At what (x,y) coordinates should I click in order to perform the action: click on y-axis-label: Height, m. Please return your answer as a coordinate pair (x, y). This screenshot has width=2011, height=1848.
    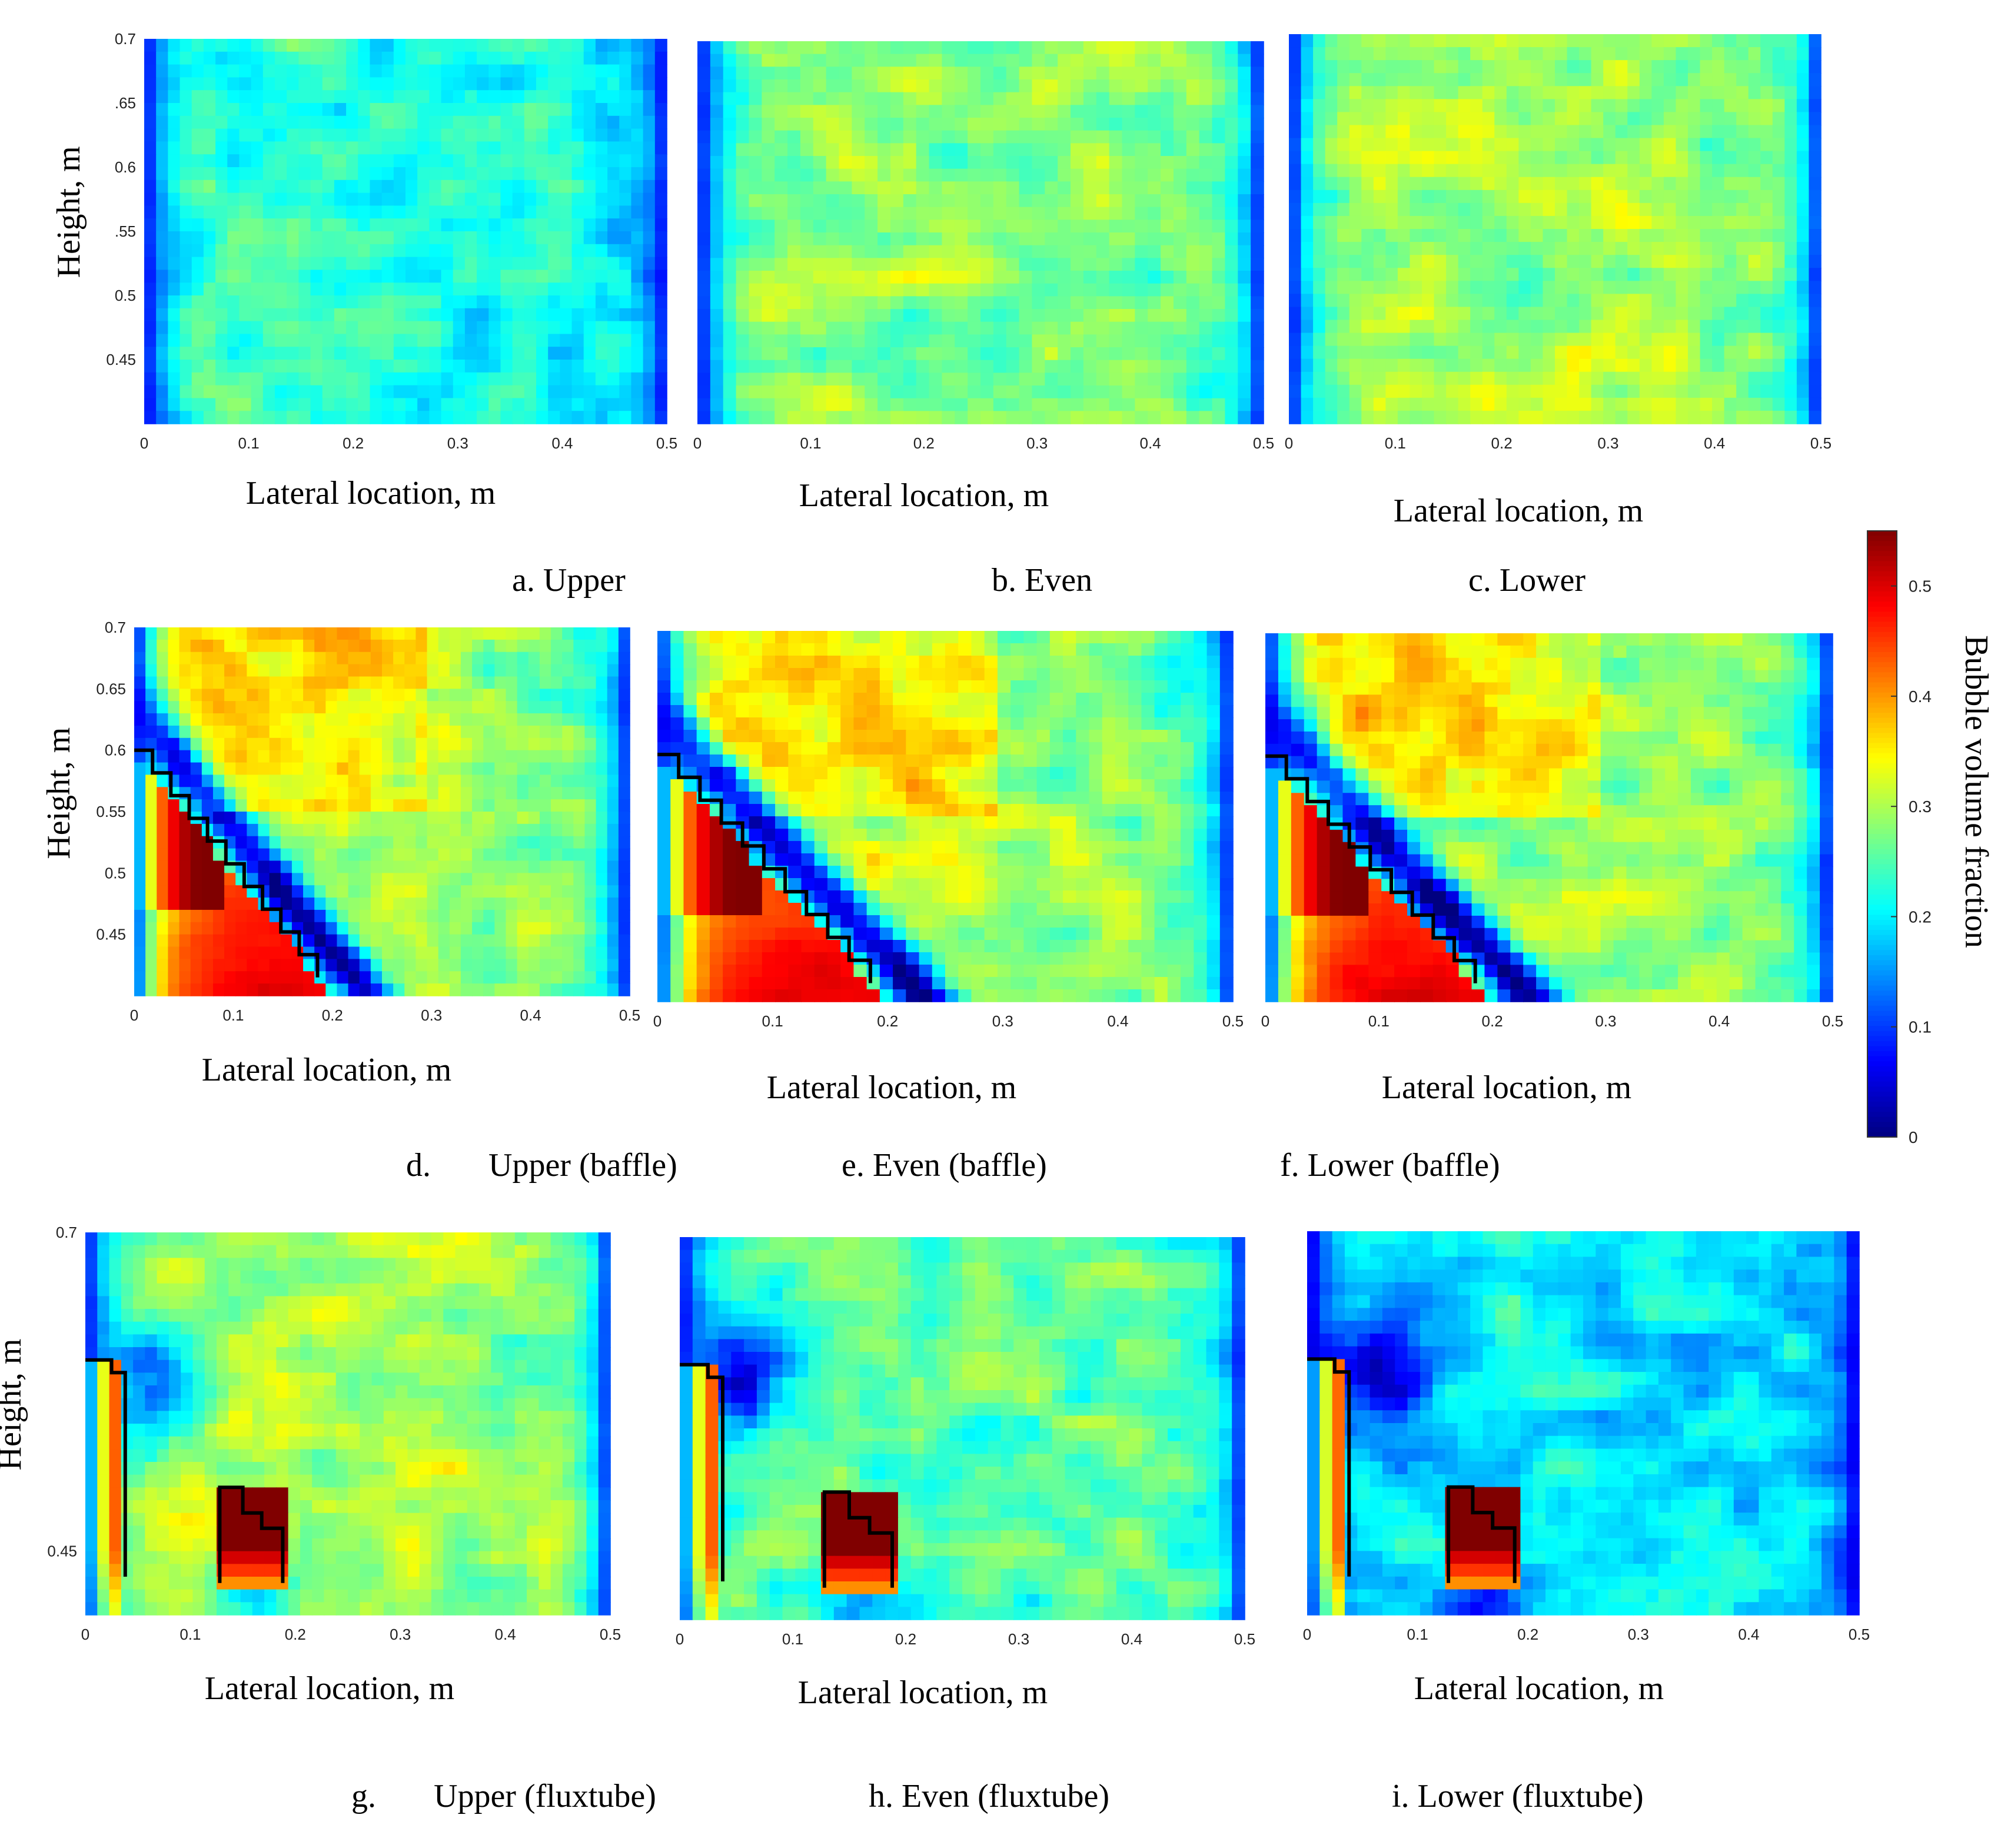
    Looking at the image, I should click on (69, 212).